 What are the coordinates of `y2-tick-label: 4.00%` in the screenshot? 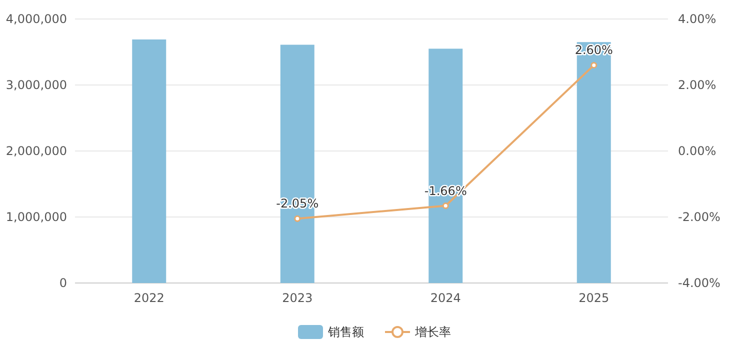 It's located at (697, 19).